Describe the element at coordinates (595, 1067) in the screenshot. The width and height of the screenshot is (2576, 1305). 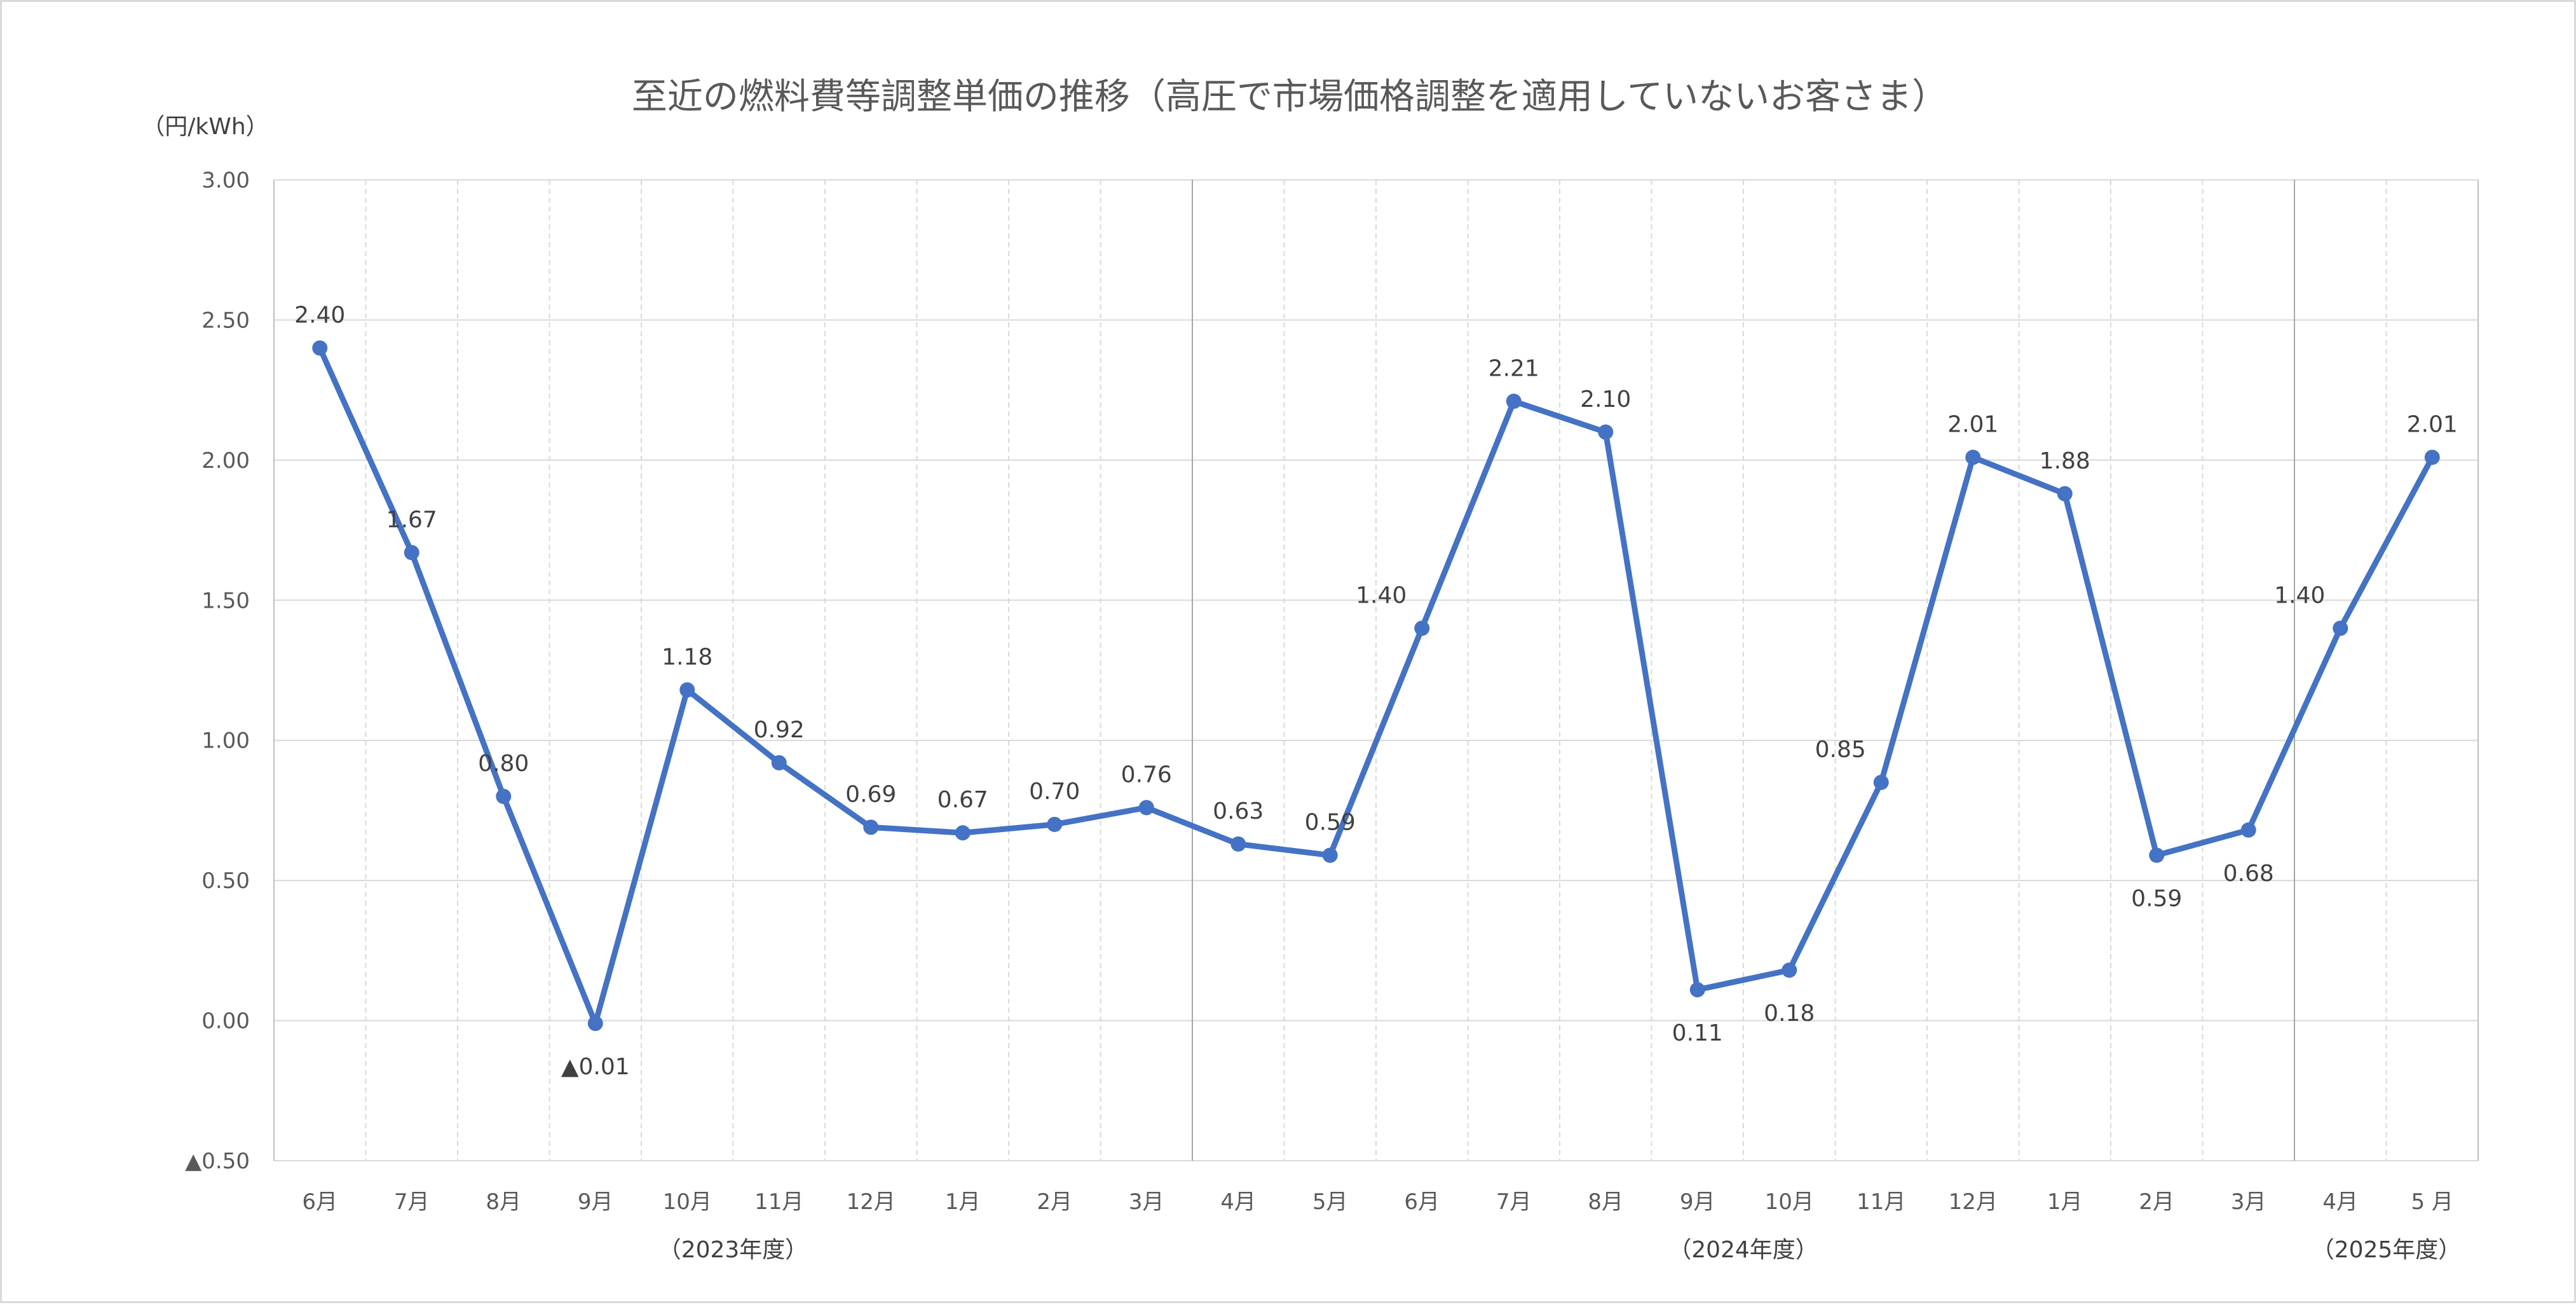
I see `data-label: ▲0.01` at that location.